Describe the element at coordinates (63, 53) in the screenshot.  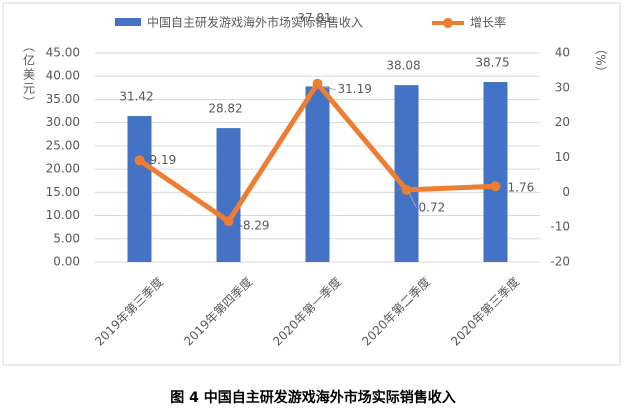
I see `y-tick-label: 45.00` at that location.